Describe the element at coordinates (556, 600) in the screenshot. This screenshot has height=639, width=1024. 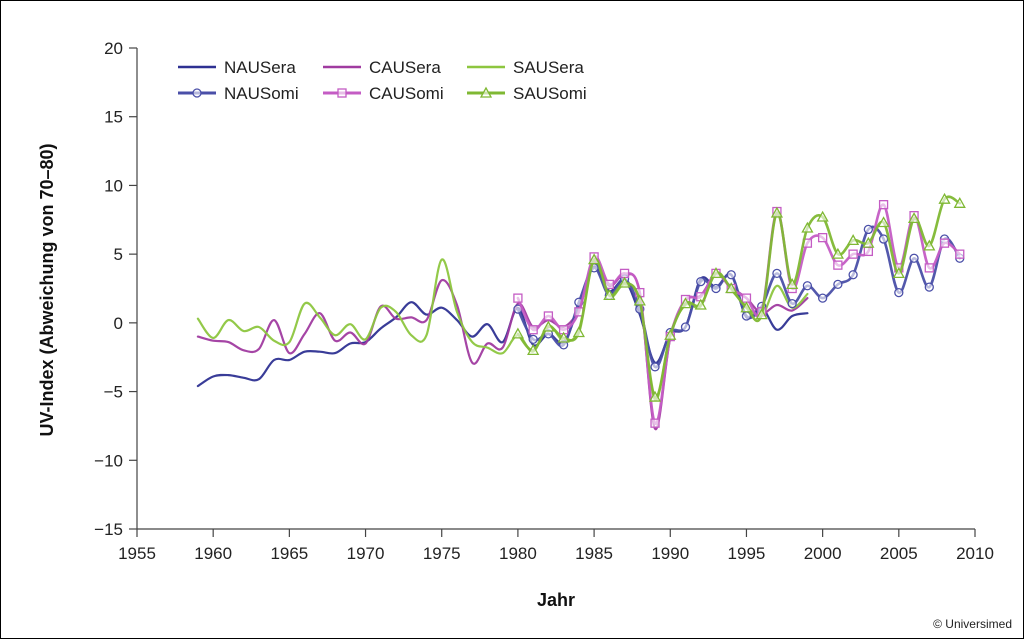
I see `x-axis-title: Jahr` at that location.